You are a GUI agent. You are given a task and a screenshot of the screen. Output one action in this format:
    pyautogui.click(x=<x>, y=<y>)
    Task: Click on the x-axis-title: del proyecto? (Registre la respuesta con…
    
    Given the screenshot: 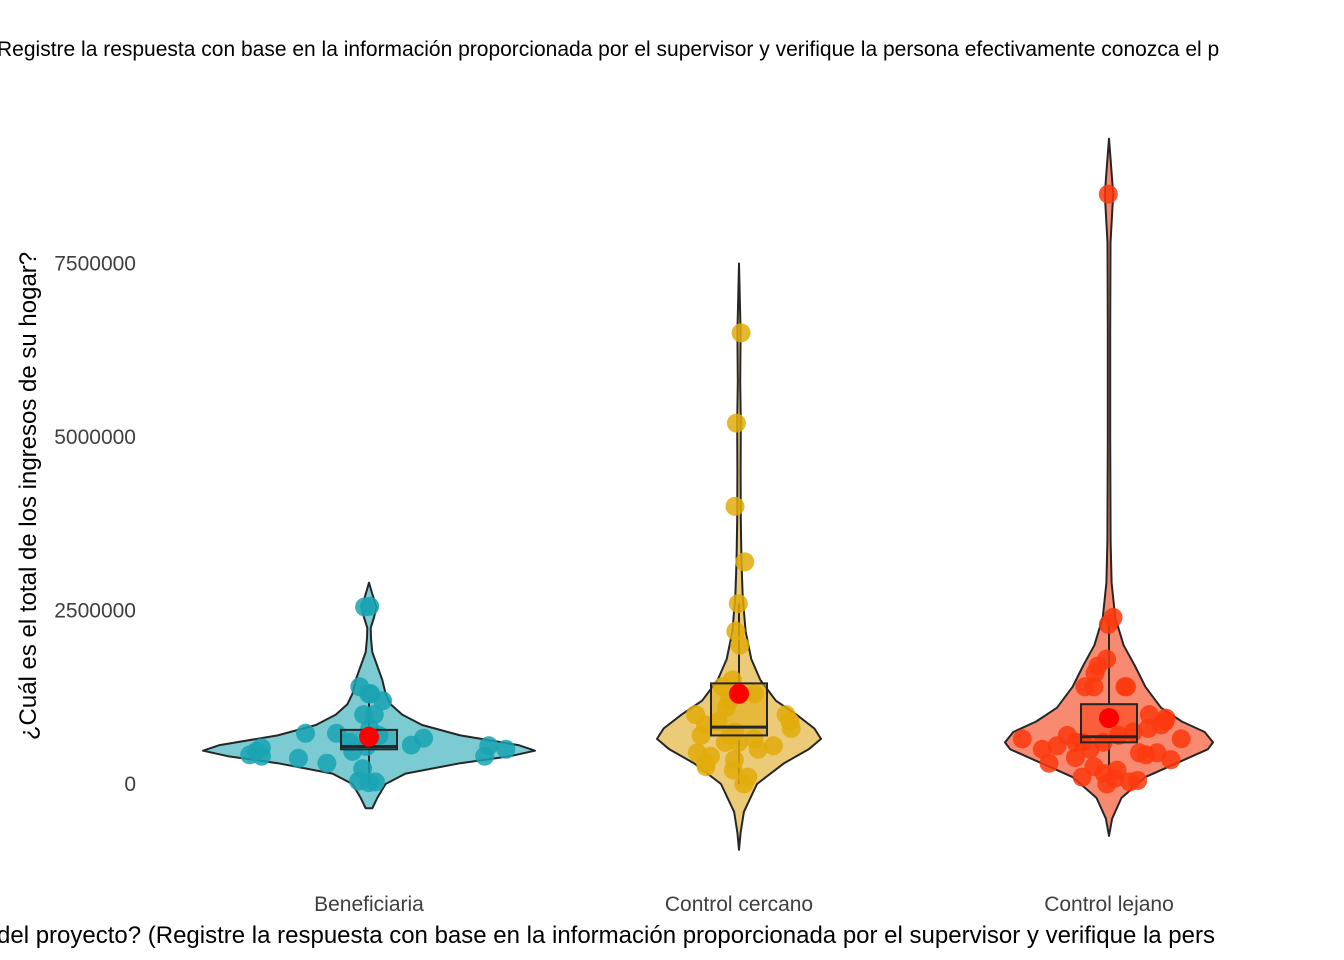 What is the action you would take?
    pyautogui.click(x=607, y=935)
    